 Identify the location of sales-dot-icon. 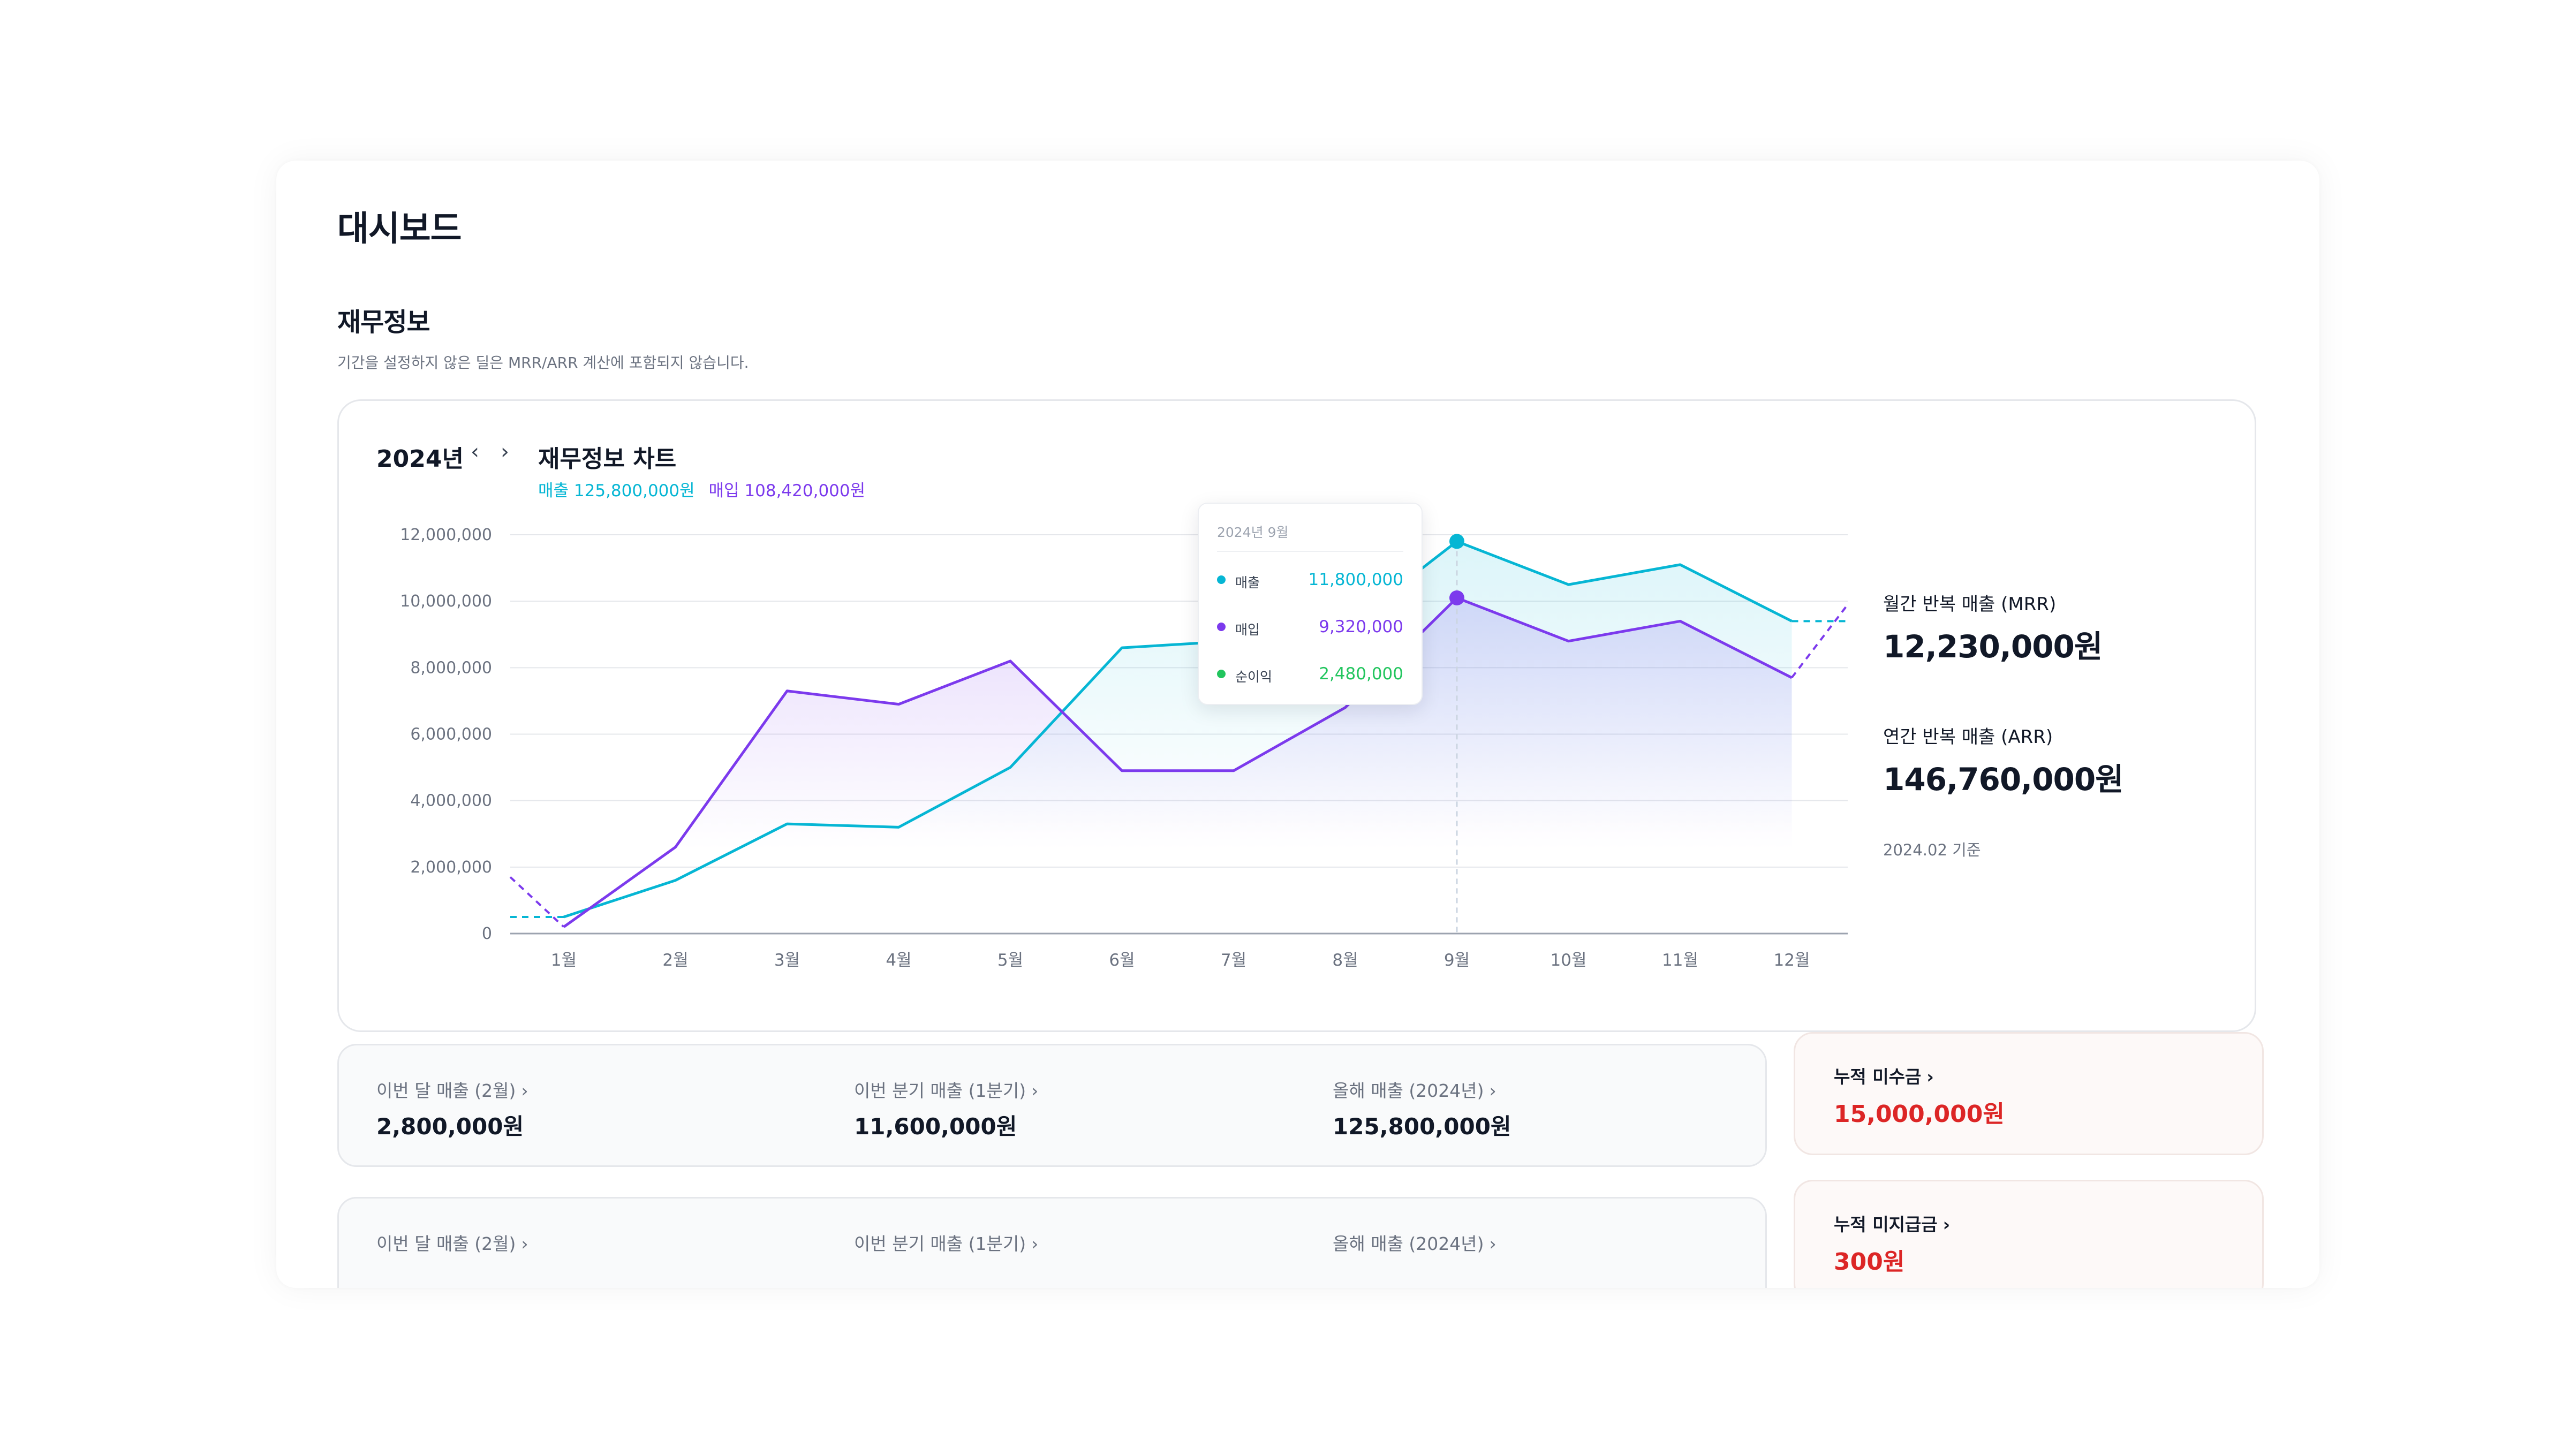
(1221, 579).